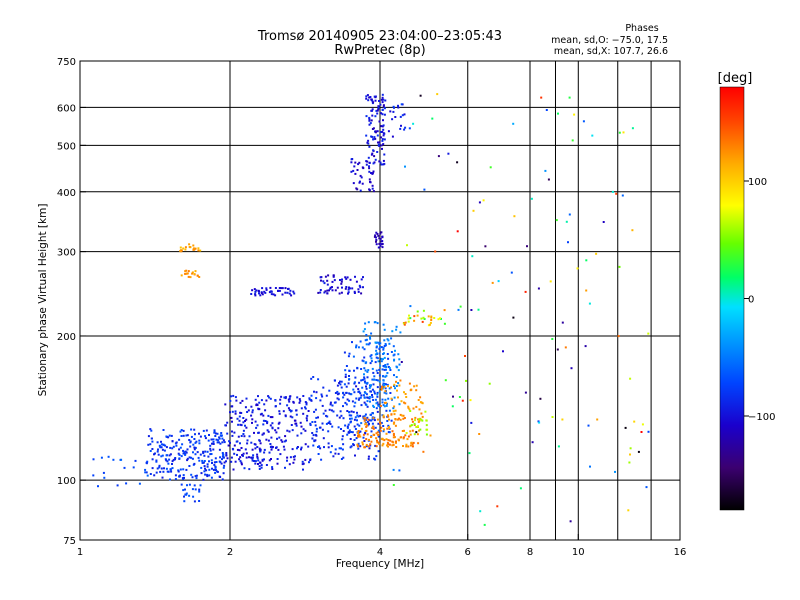 This screenshot has height=600, width=800. I want to click on y-tick-label: 750, so click(66, 62).